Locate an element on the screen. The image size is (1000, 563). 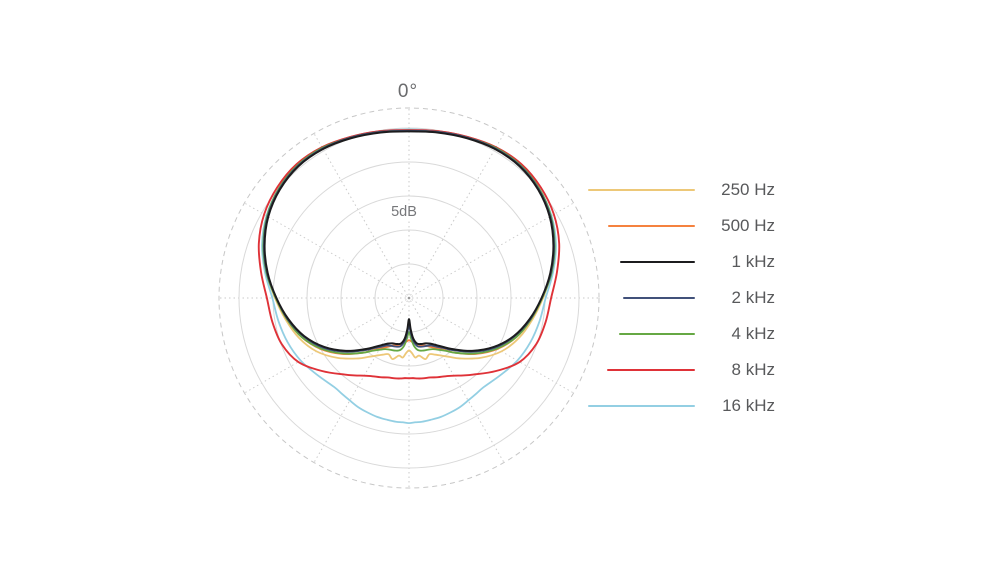
legend-item-2-khz: 2 kHz is located at coordinates (680, 298).